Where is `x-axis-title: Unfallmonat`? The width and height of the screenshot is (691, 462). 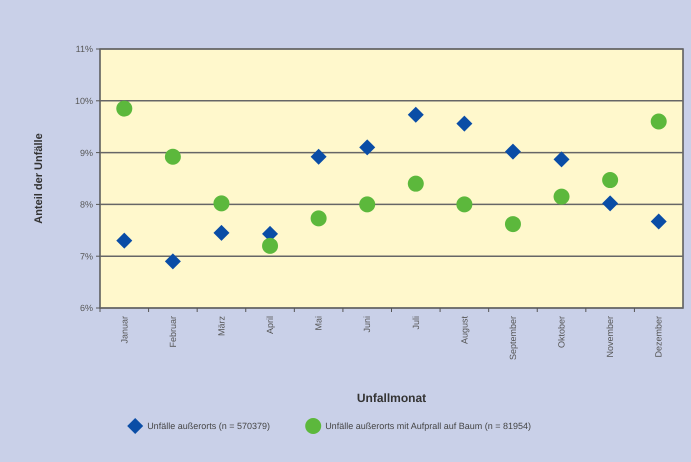
x-axis-title: Unfallmonat is located at coordinates (391, 398).